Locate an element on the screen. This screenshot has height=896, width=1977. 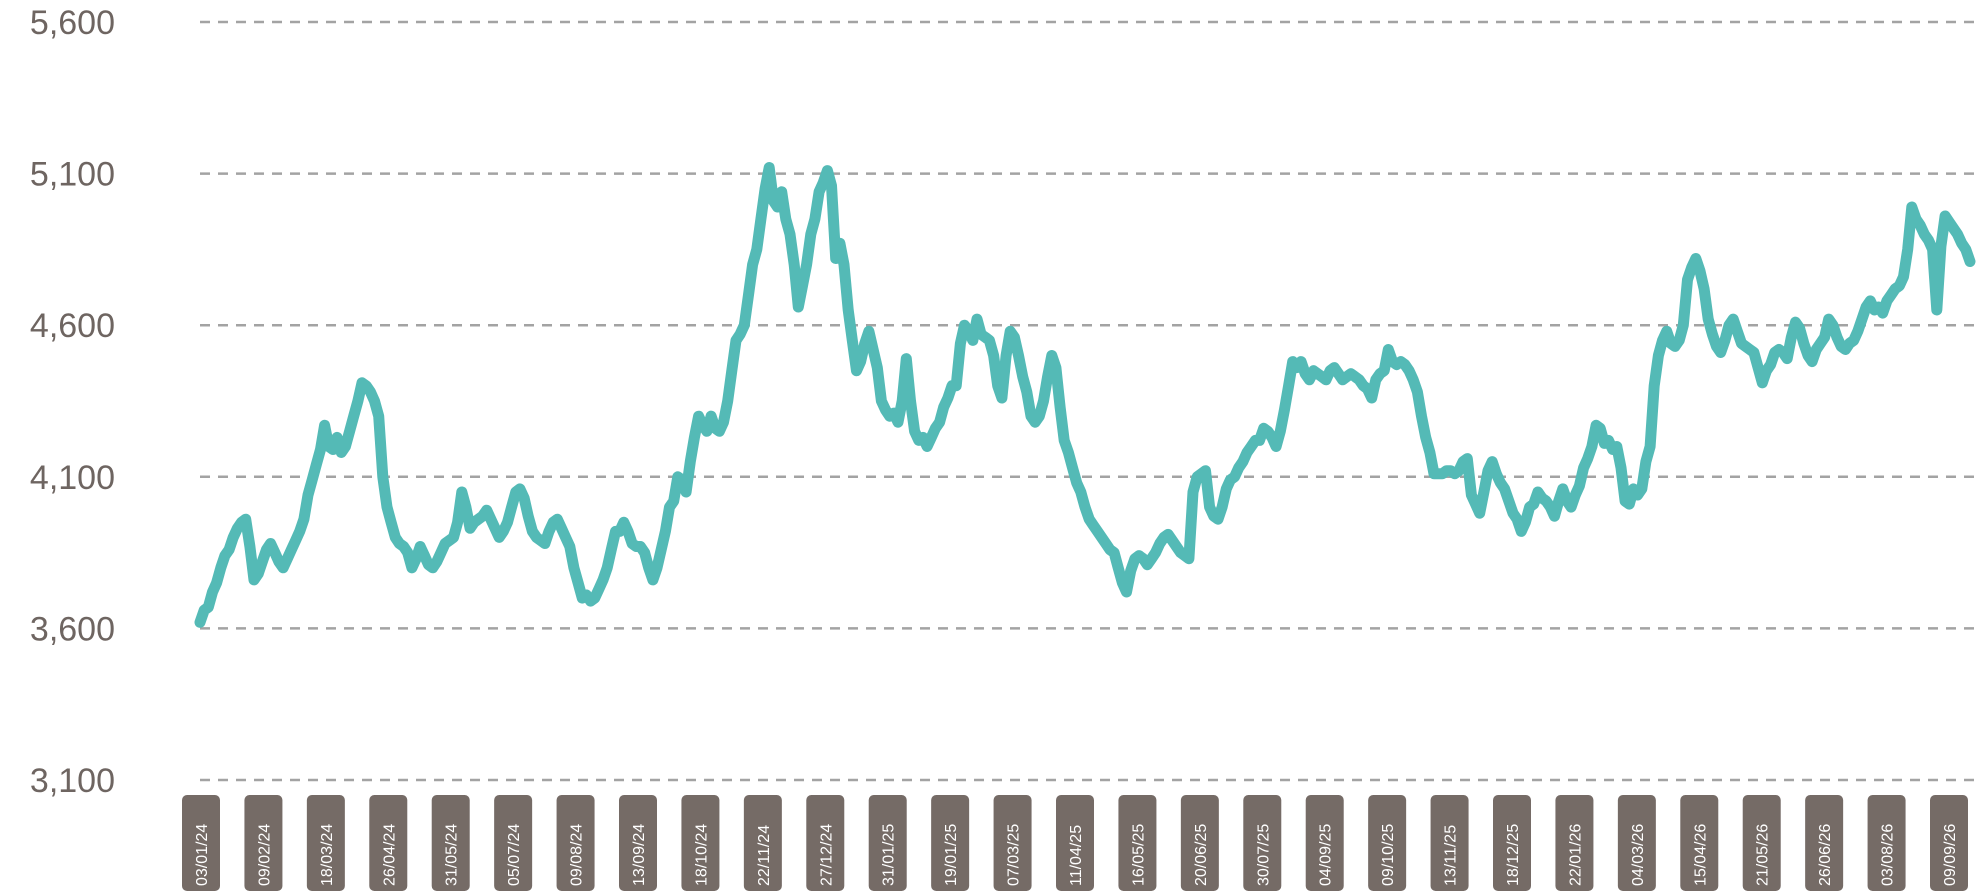
x-tick-label-text: 31/05/24 is located at coordinates (452, 855).